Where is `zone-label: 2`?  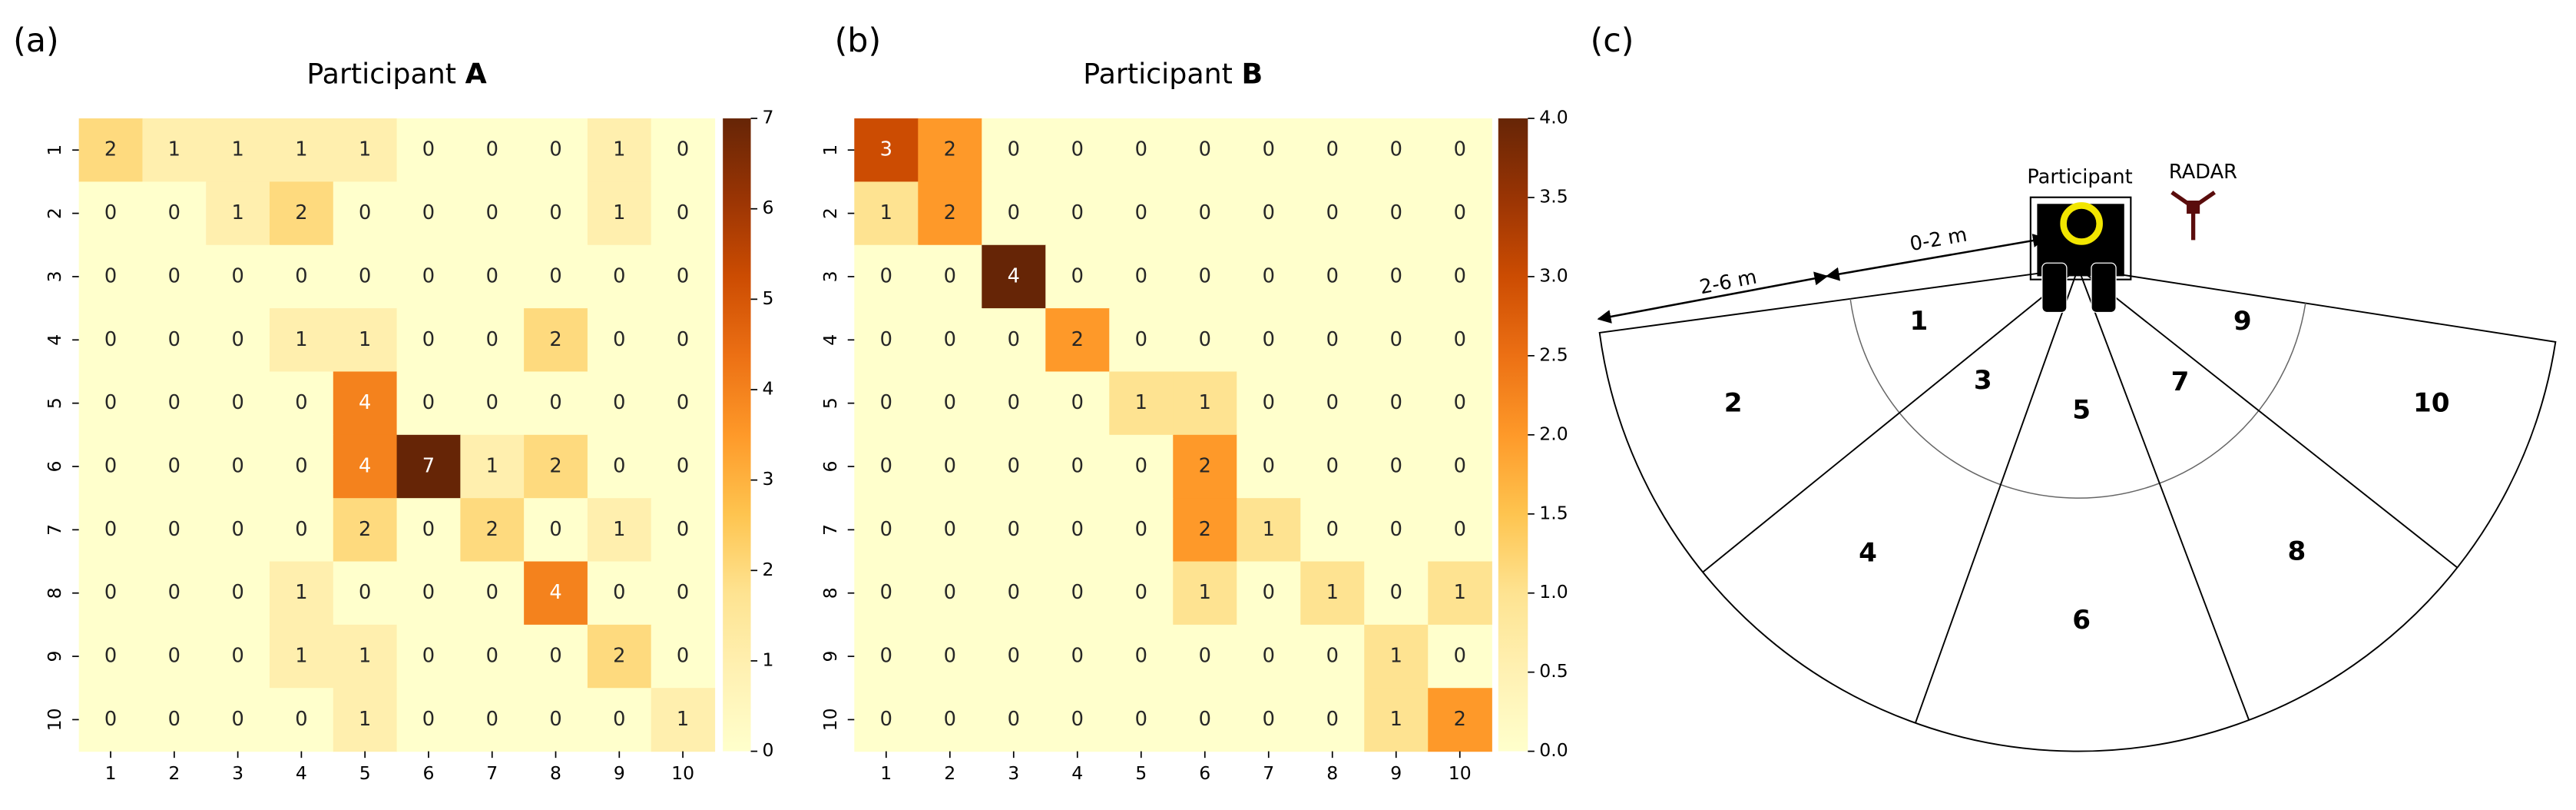 zone-label: 2 is located at coordinates (1734, 403).